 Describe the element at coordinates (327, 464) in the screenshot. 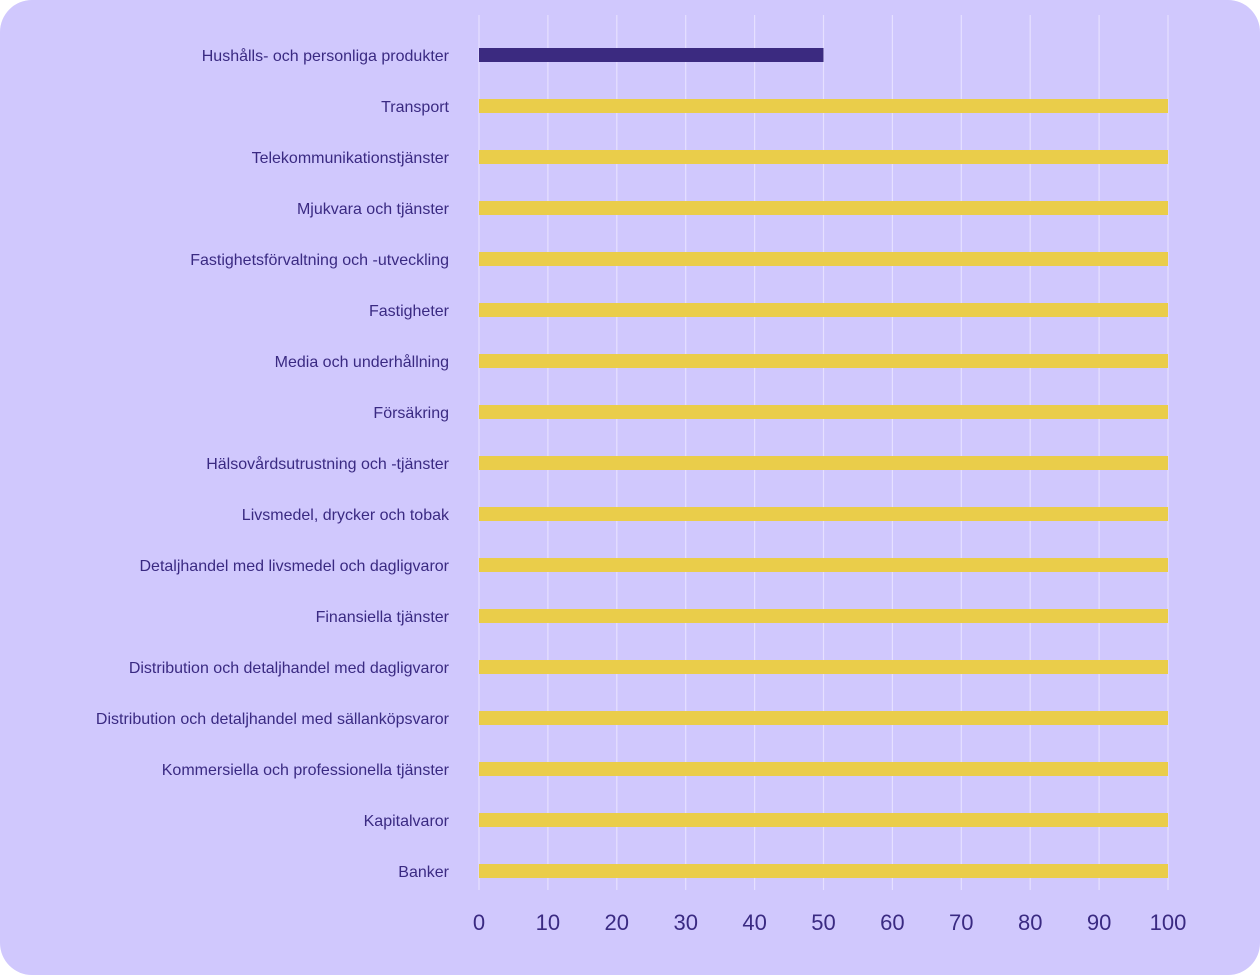

I see `category-label: Hälsovårdsutrustning och -tjänster` at that location.